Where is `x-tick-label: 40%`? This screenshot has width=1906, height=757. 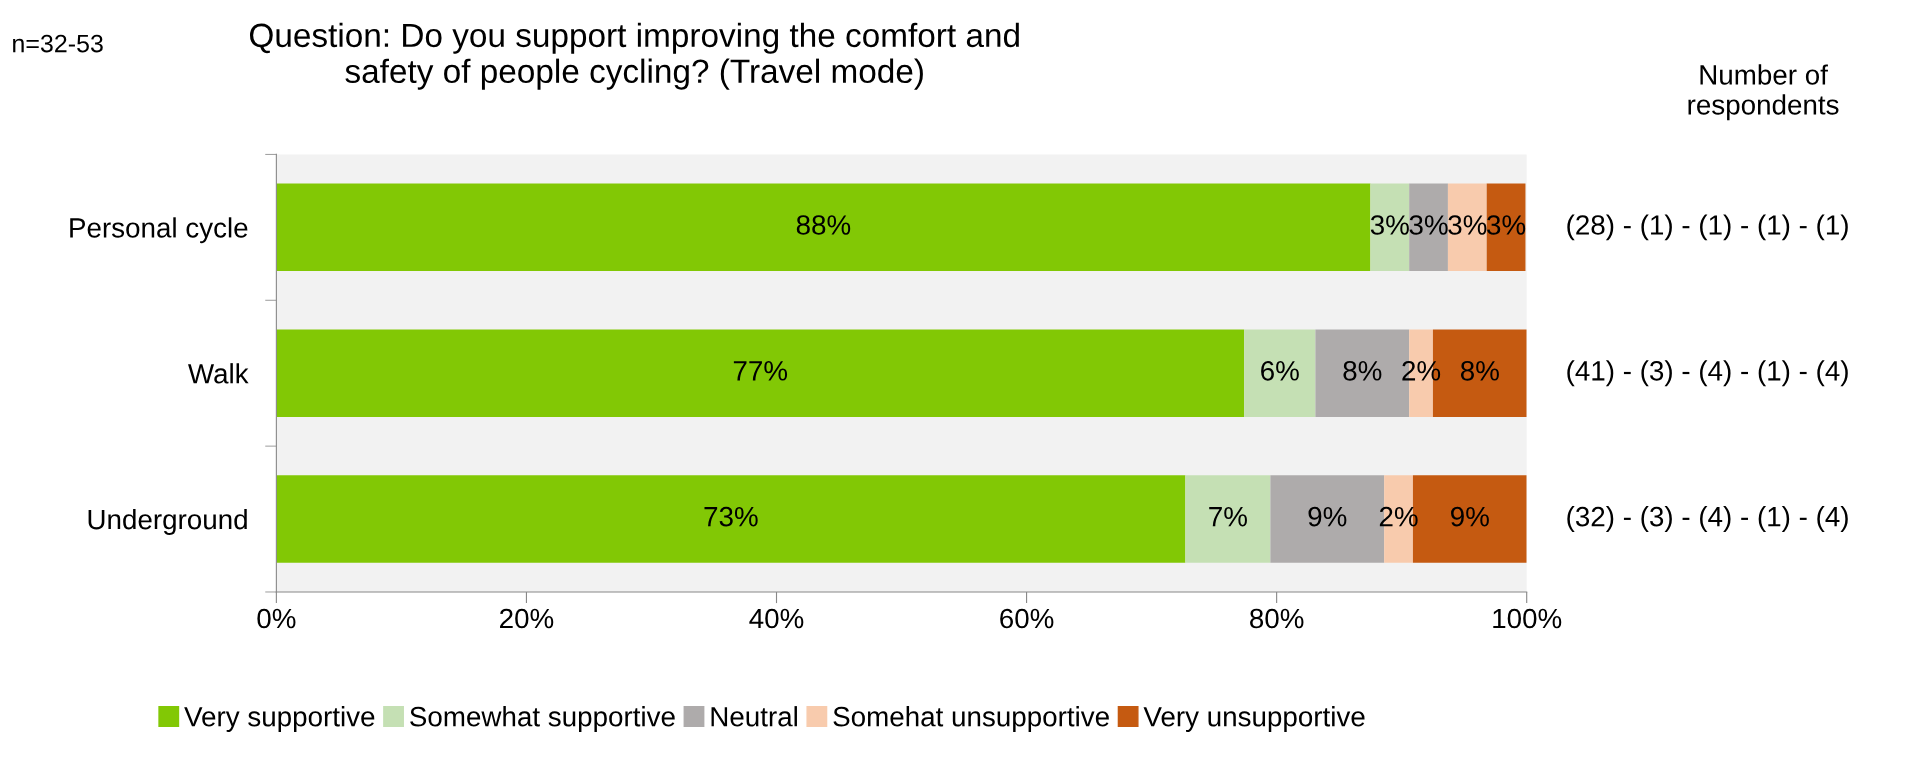
x-tick-label: 40% is located at coordinates (776, 618).